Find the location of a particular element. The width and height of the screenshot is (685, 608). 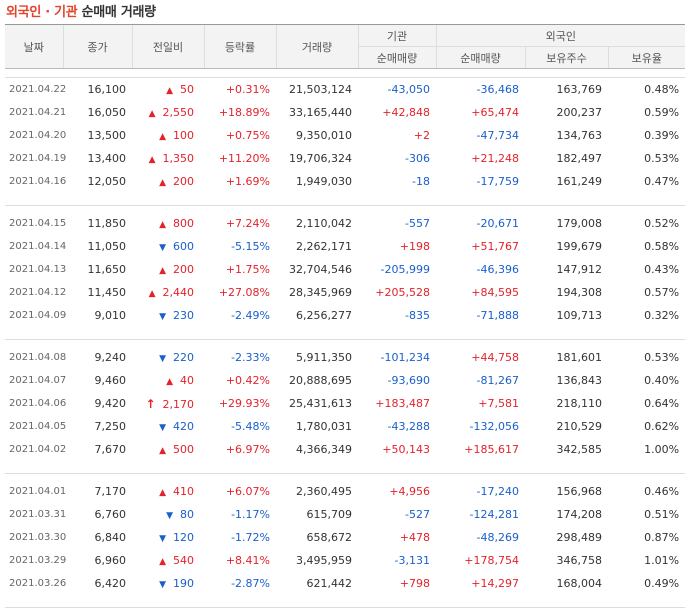

change-cell: ▼ 80 is located at coordinates (168, 514).